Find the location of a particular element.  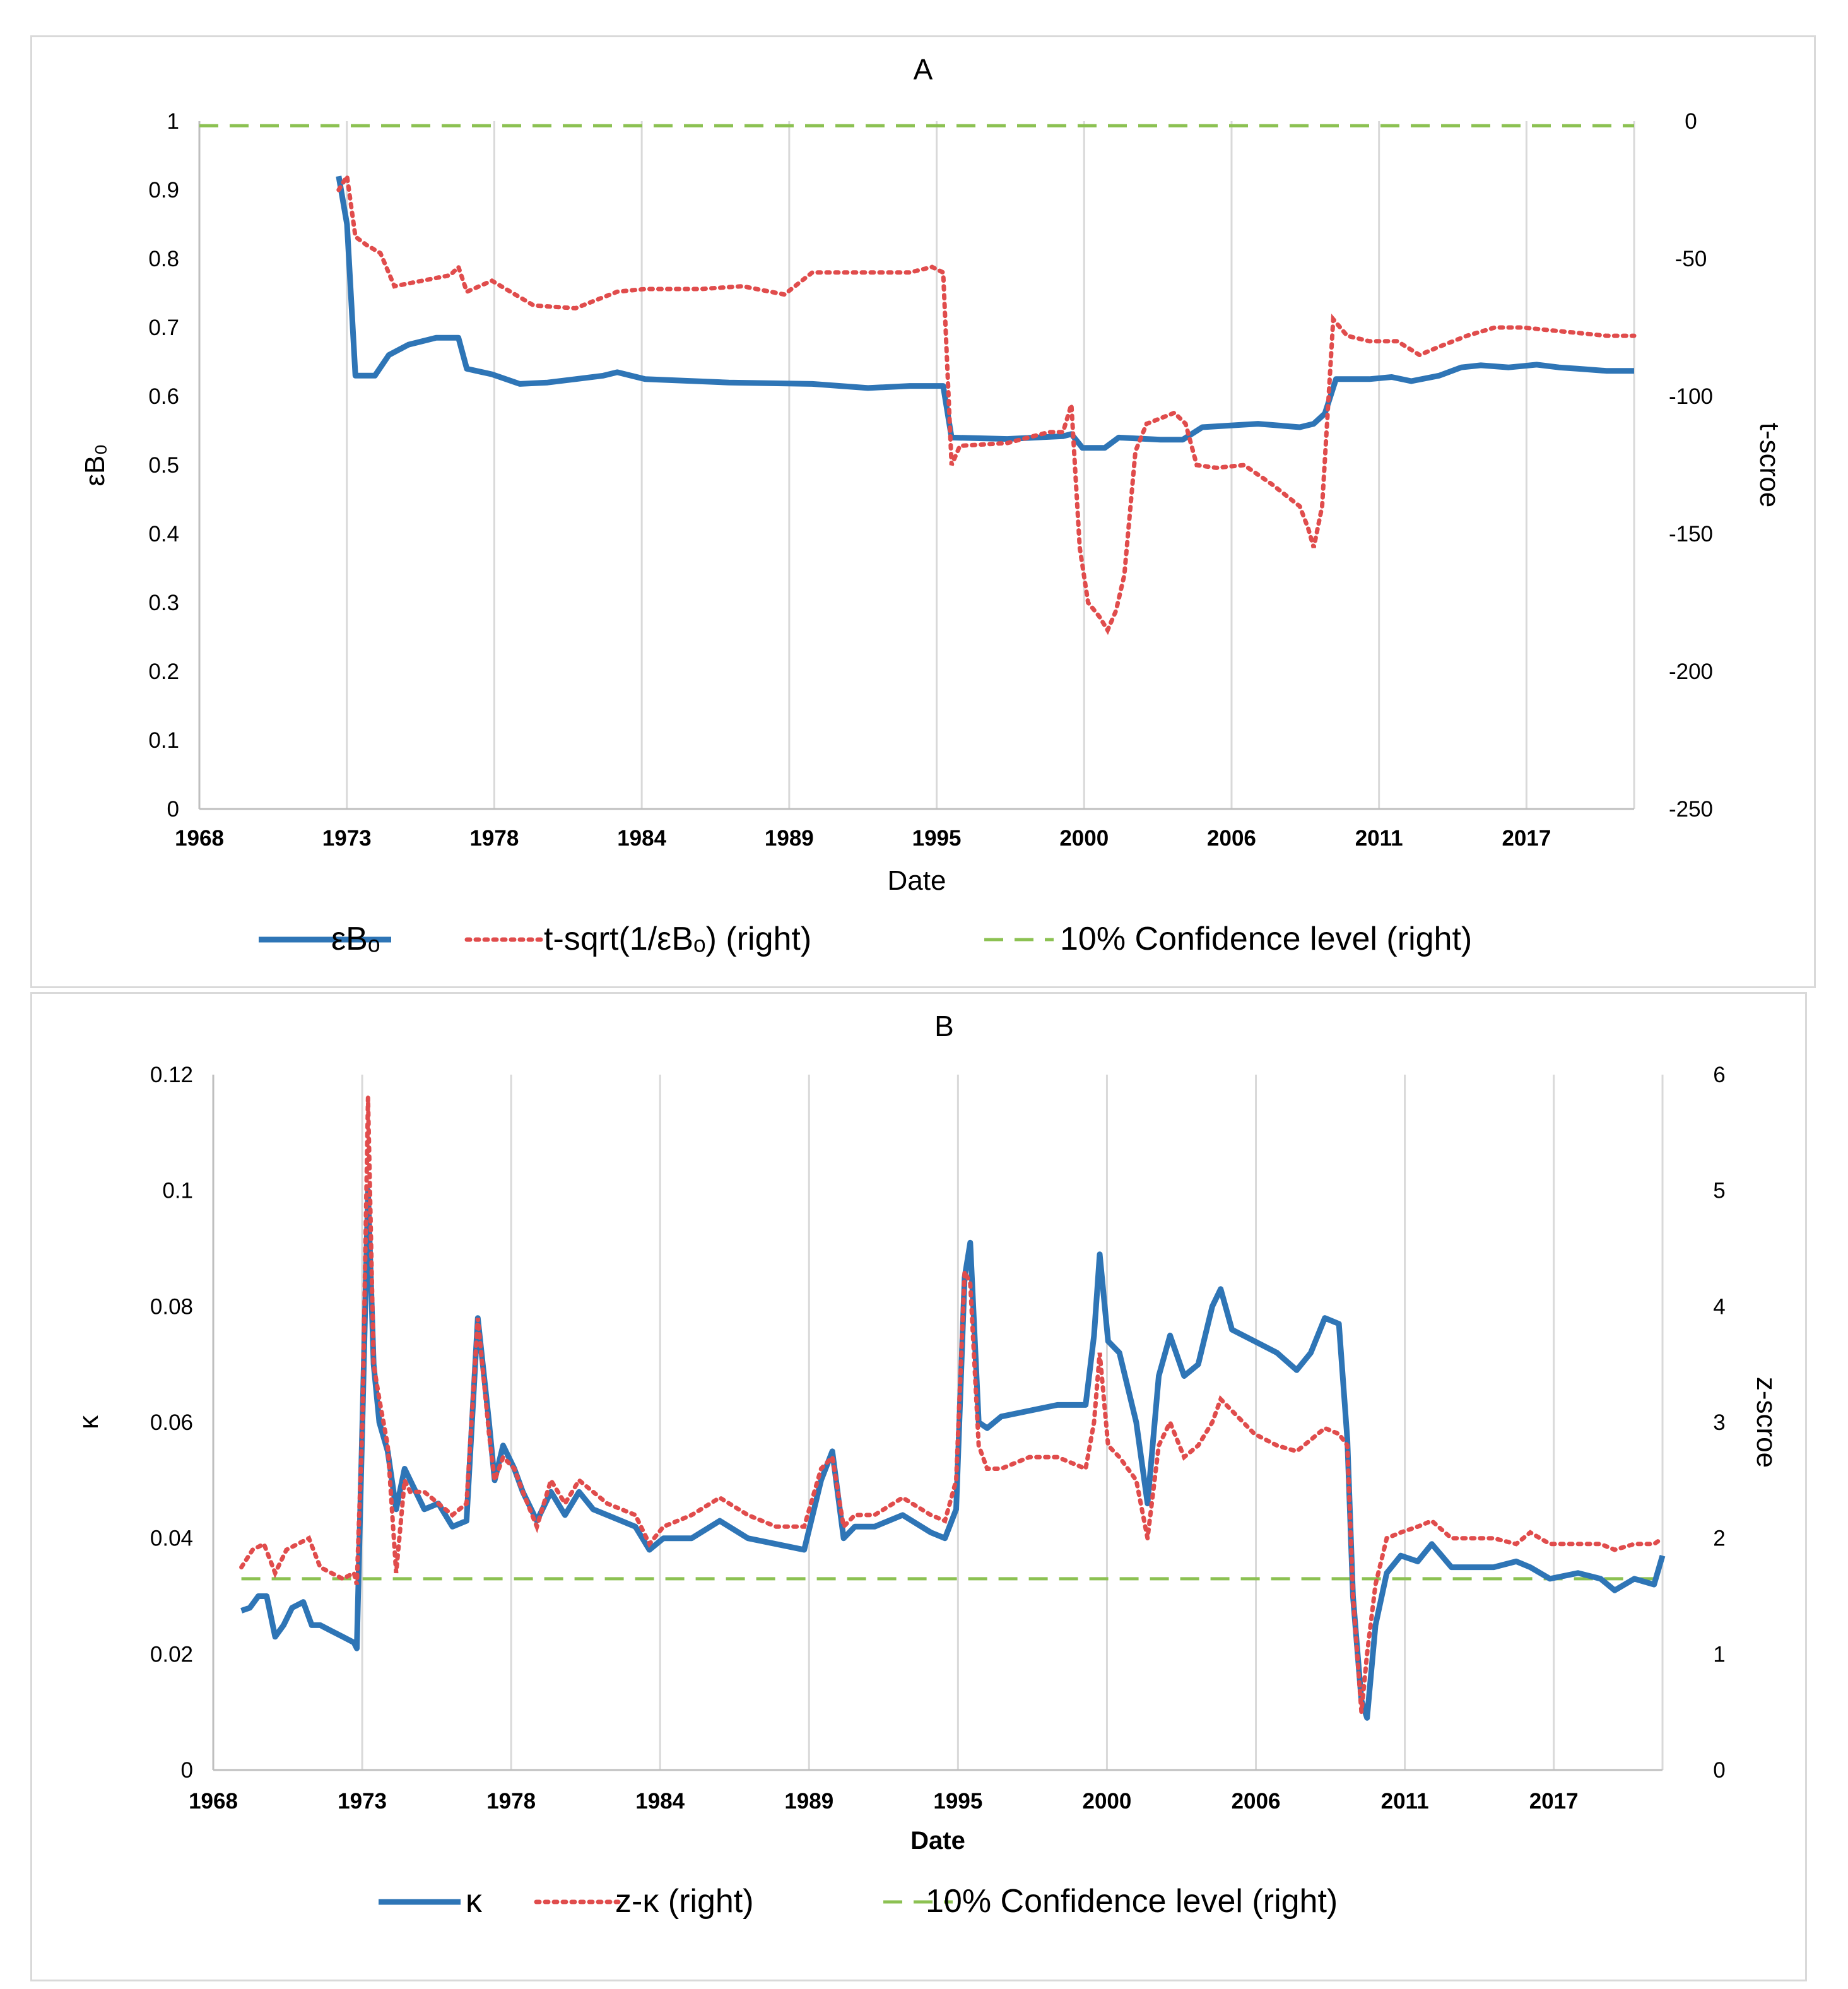

y-tick-label-right: 4 is located at coordinates (1719, 1307).